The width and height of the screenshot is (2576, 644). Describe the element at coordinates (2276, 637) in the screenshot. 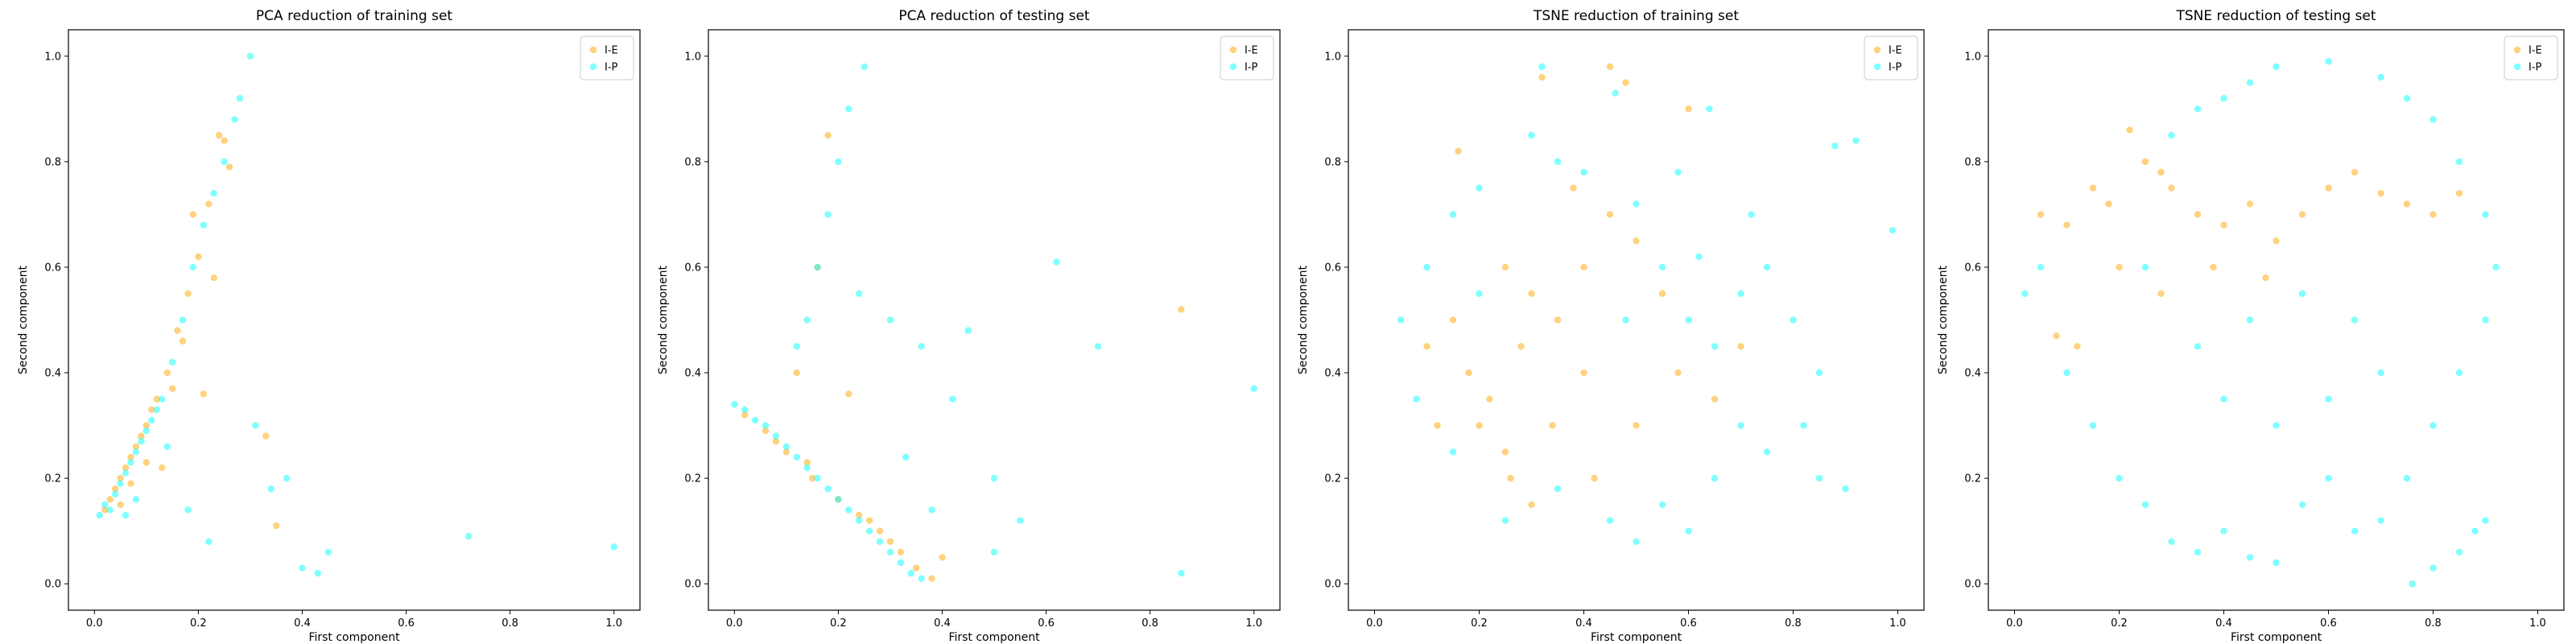

I see `x-axis-label: First component` at that location.